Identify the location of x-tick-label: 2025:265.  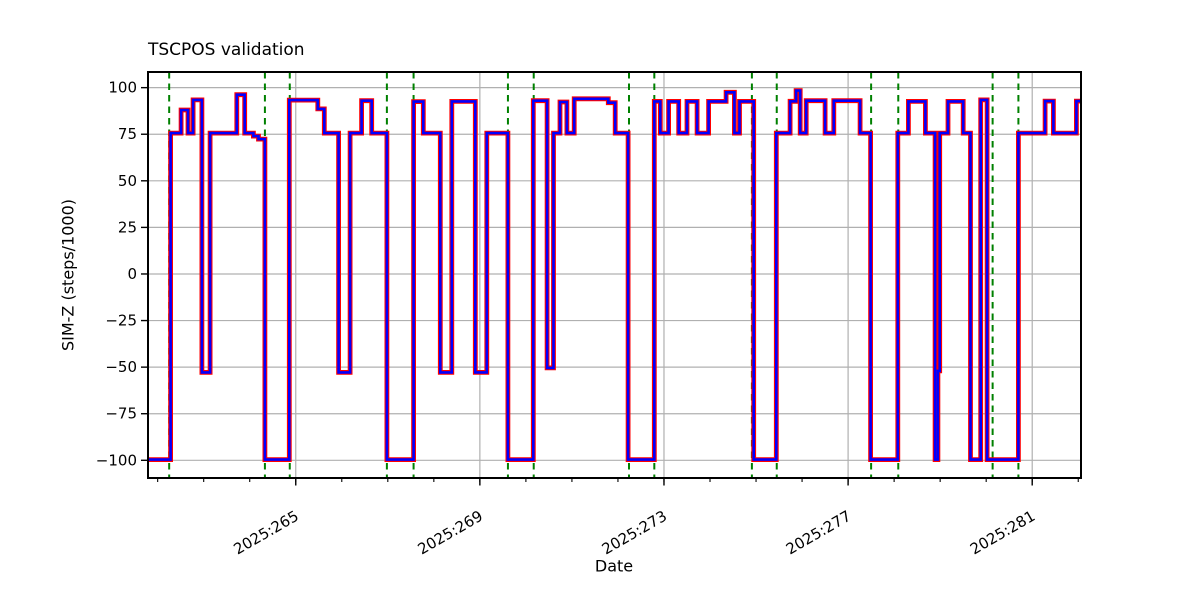
(266, 533).